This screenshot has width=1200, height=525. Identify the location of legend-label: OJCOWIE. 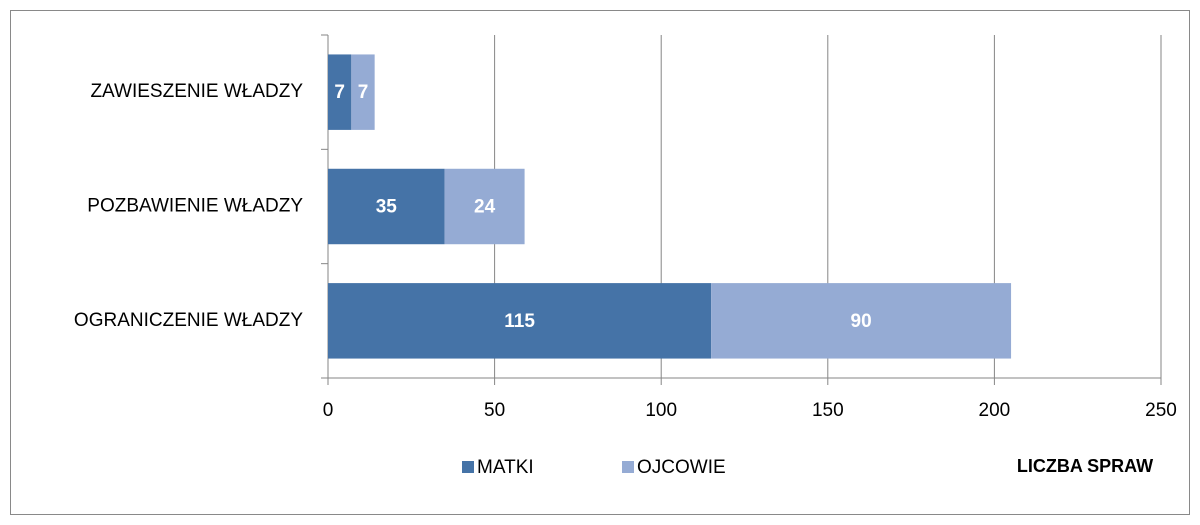
(681, 467).